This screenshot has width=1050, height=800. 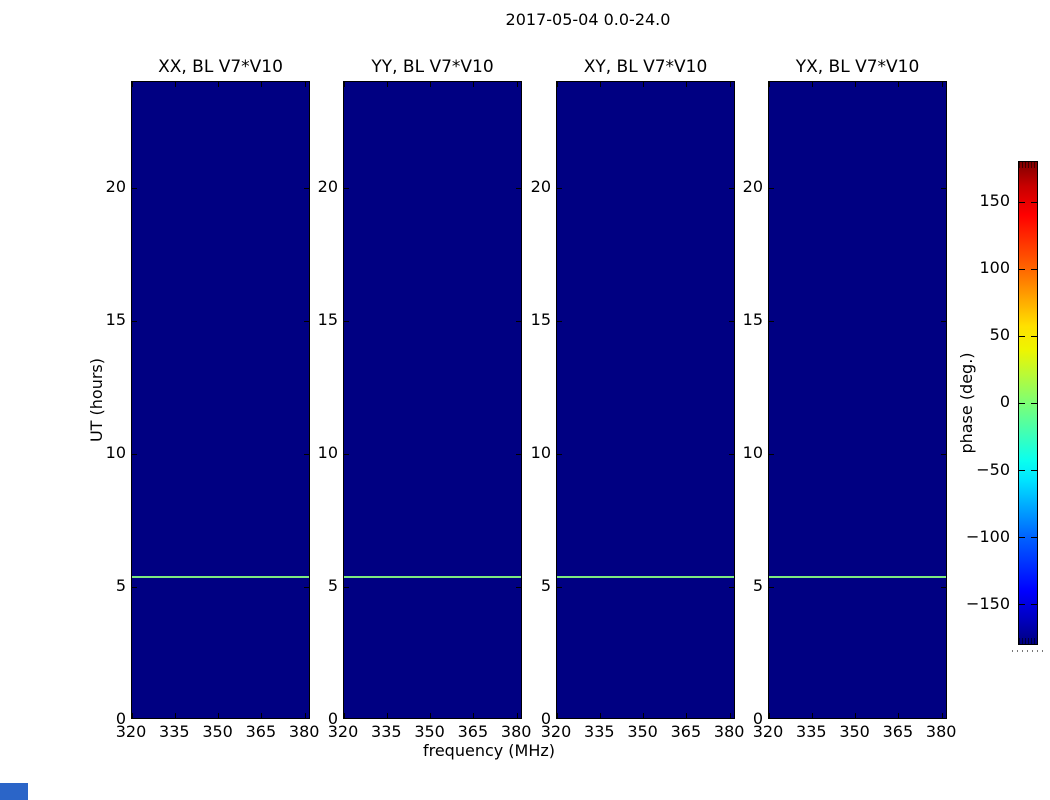 What do you see at coordinates (432, 67) in the screenshot?
I see `panel-title-yy: YY, BL V7*V10` at bounding box center [432, 67].